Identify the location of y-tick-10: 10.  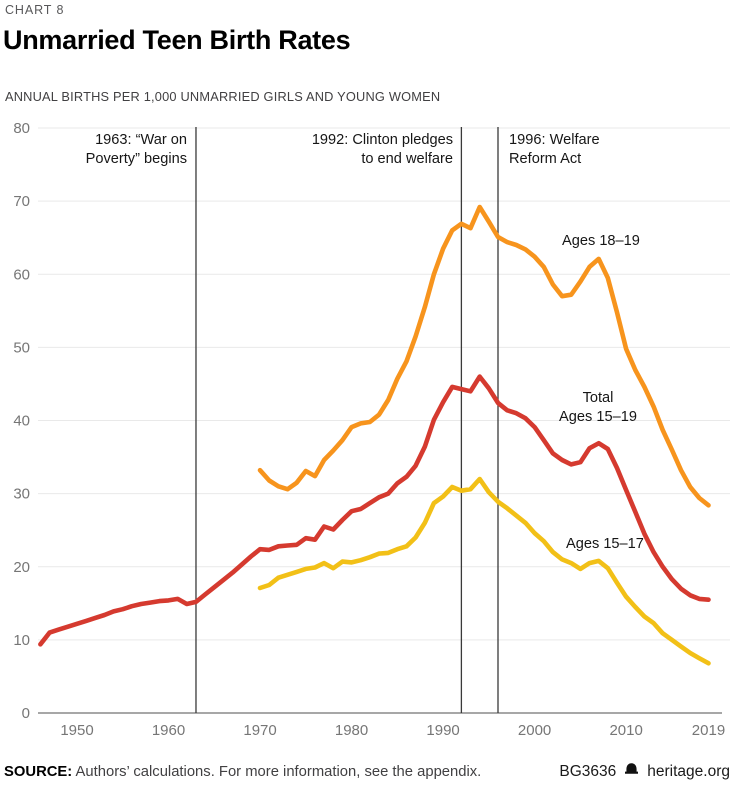
(21, 640).